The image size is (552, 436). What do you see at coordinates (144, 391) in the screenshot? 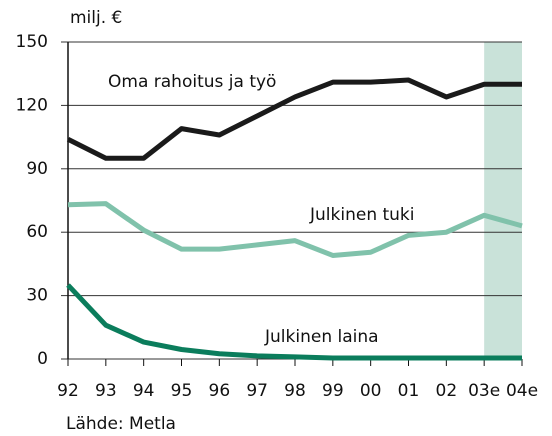
I see `x-tick-label: 94` at bounding box center [144, 391].